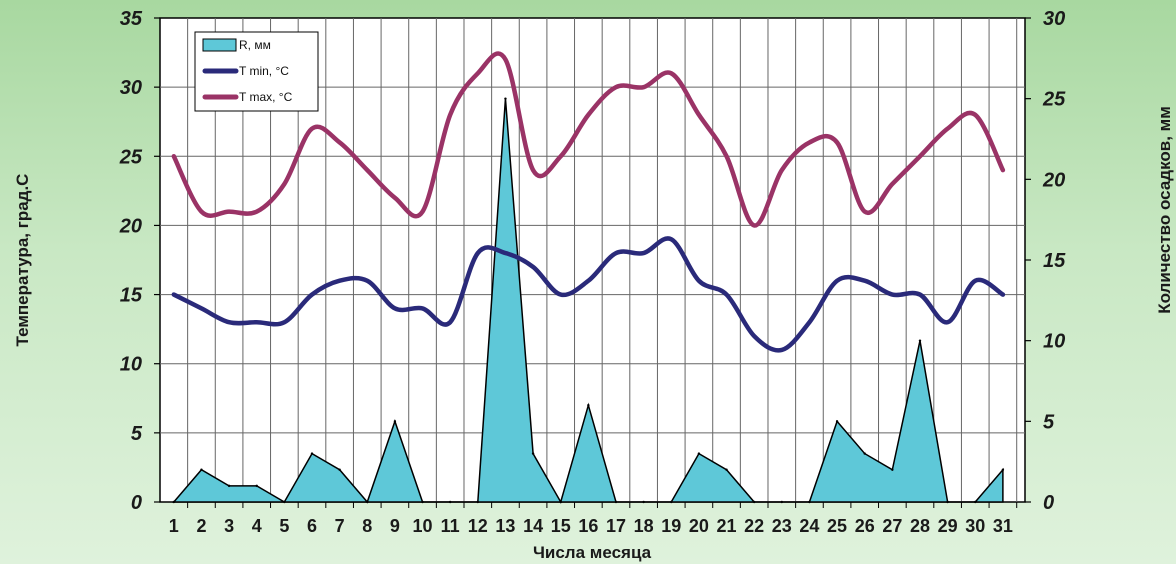 Image resolution: width=1176 pixels, height=564 pixels. I want to click on x-tick-label: 14, so click(533, 526).